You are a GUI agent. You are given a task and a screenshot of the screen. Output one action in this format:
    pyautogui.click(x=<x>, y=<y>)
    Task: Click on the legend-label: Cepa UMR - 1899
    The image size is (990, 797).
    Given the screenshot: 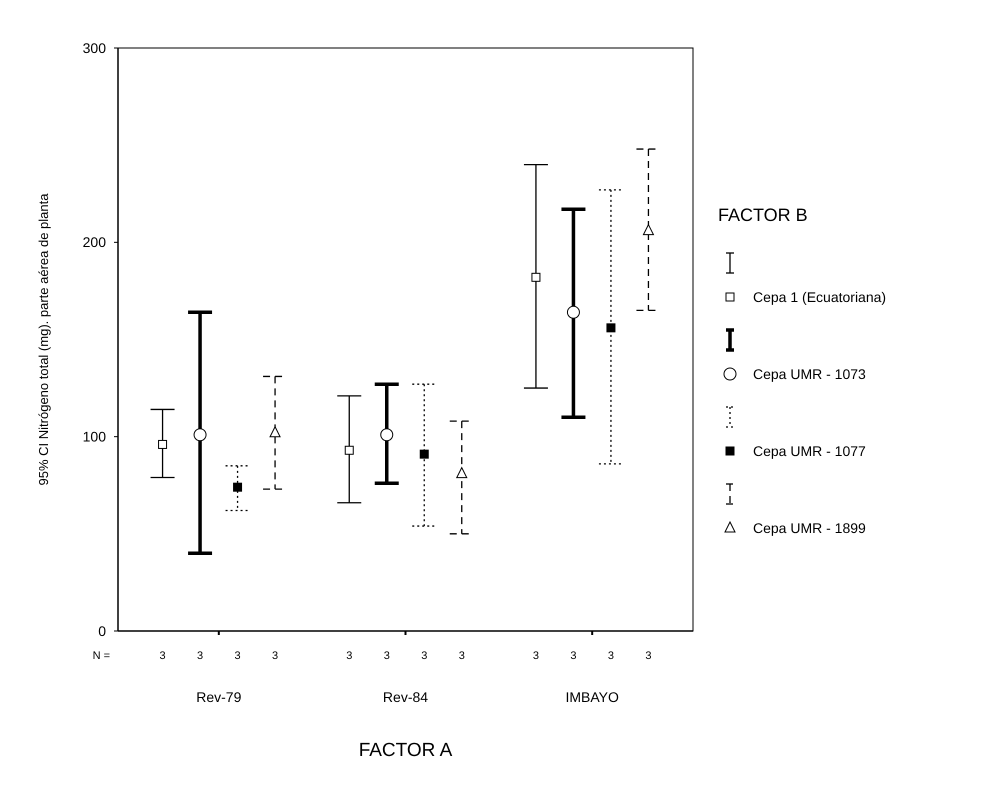 What is the action you would take?
    pyautogui.click(x=809, y=528)
    